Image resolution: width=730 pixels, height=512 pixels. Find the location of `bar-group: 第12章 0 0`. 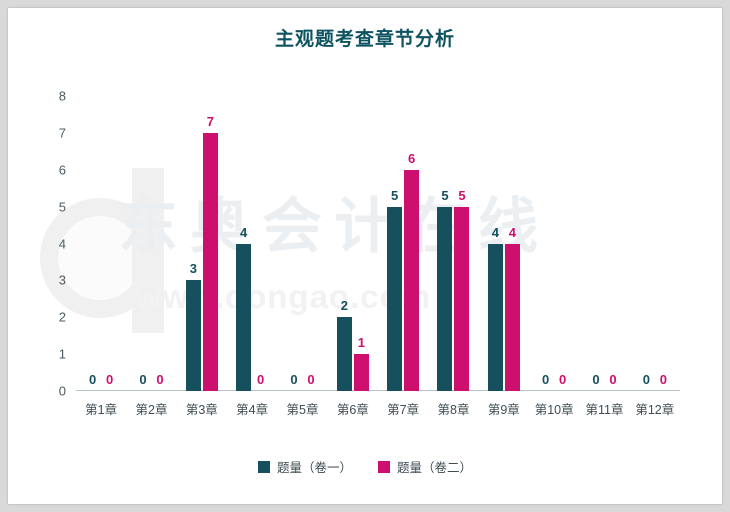

bar-group: 第12章 0 0 is located at coordinates (655, 256).